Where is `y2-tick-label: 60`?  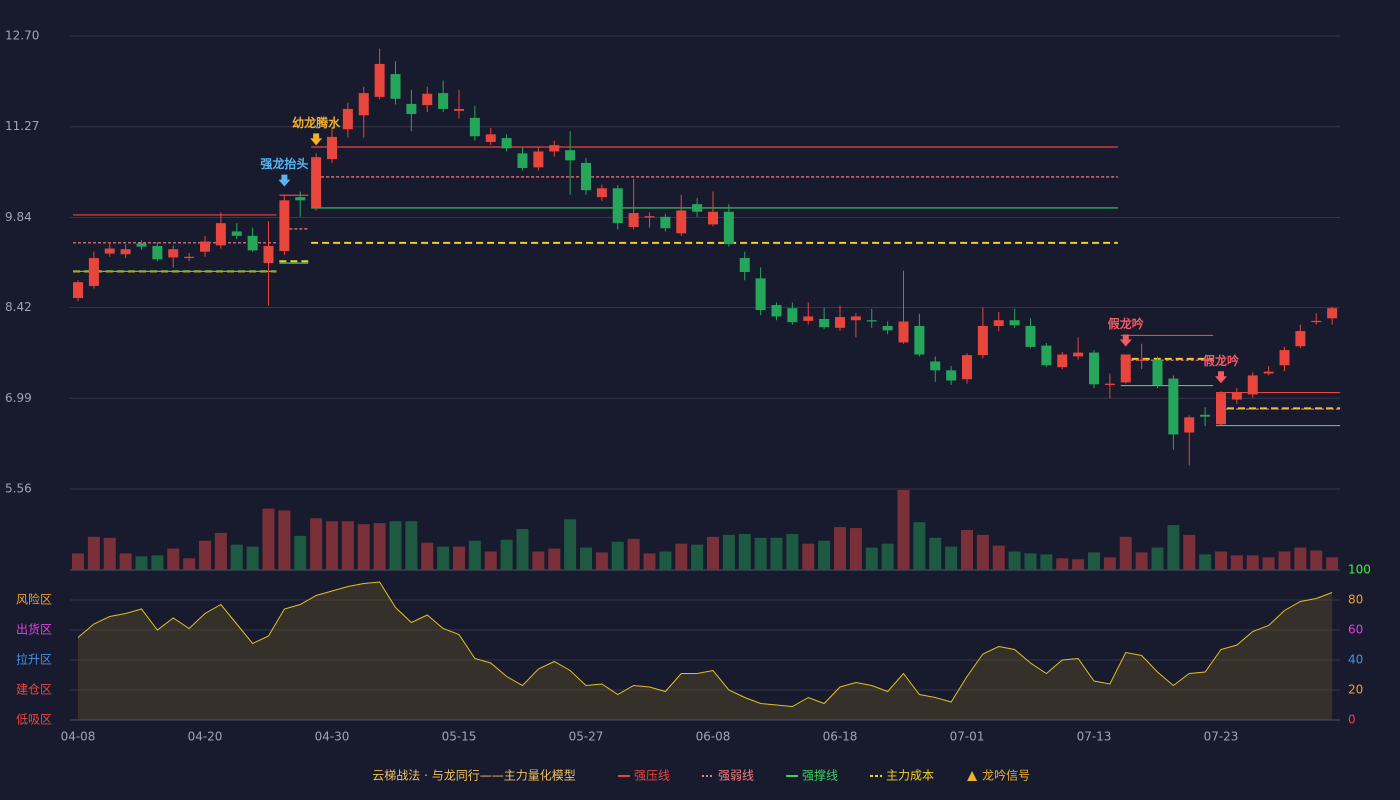 y2-tick-label: 60 is located at coordinates (1355, 630).